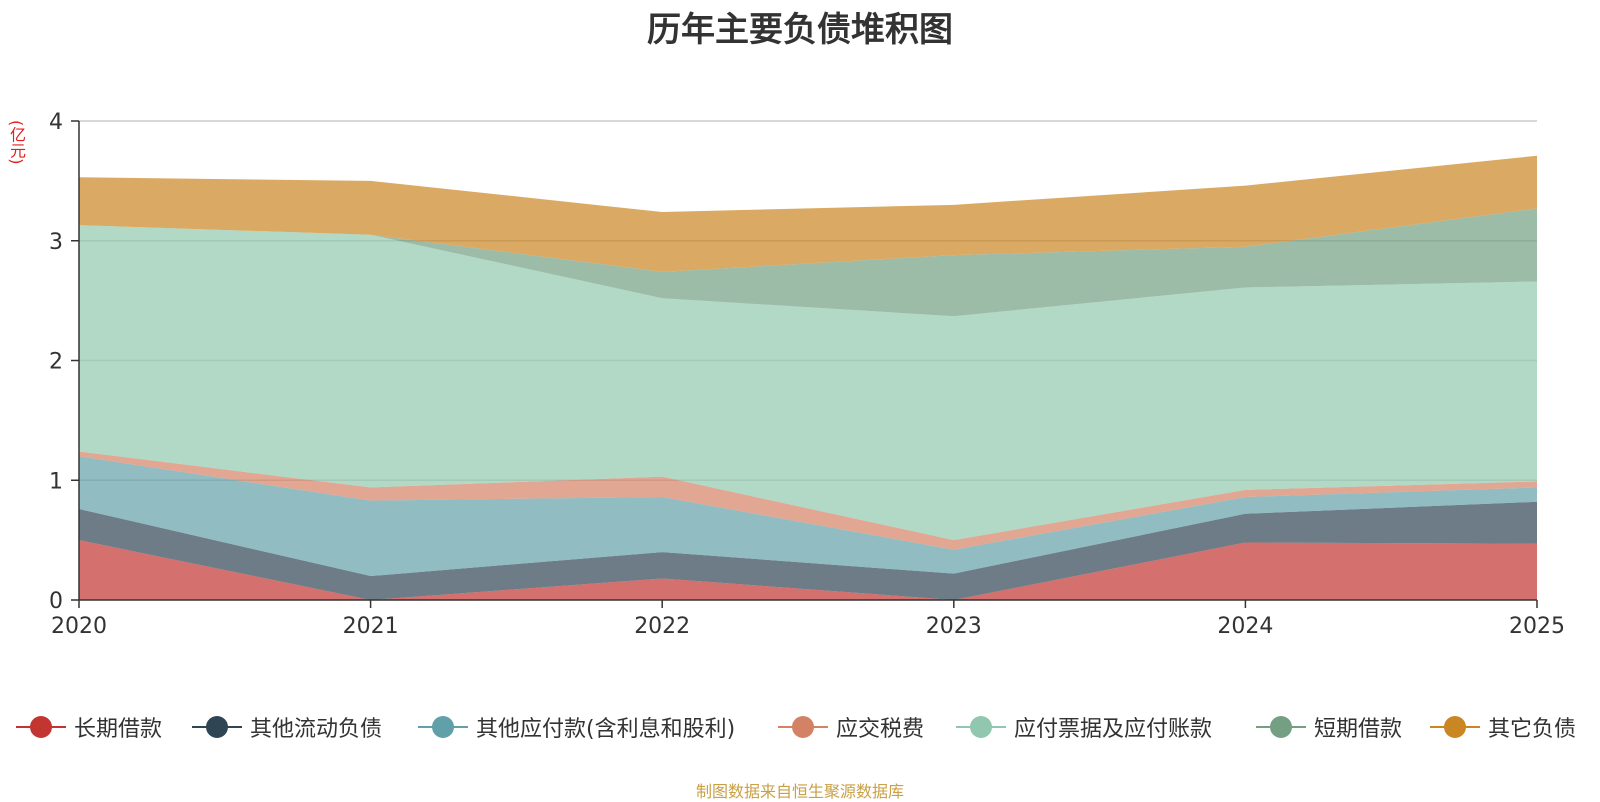 Image resolution: width=1600 pixels, height=802 pixels. I want to click on y-tick-label: 0, so click(56, 601).